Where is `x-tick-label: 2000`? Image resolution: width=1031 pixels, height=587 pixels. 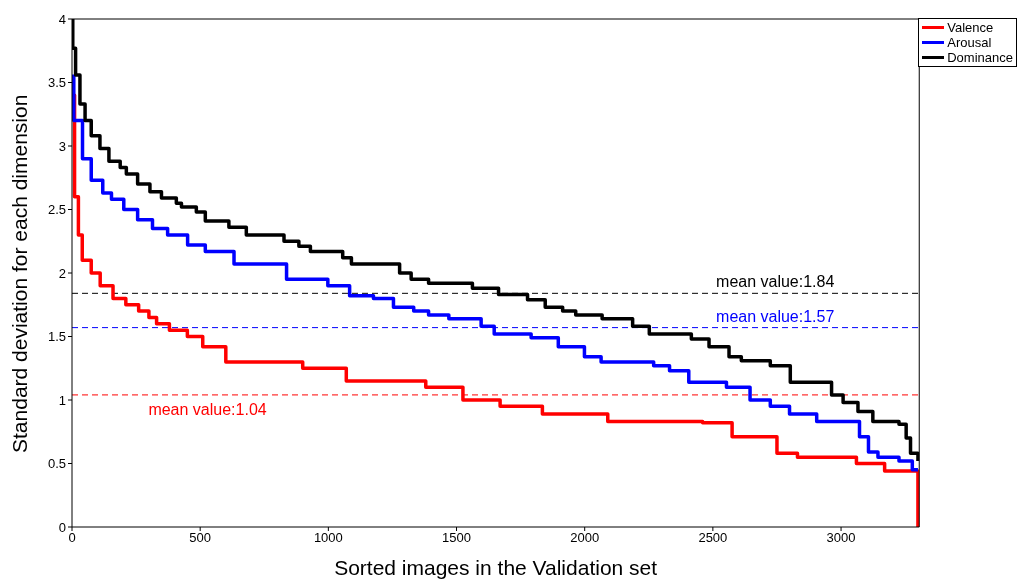 x-tick-label: 2000 is located at coordinates (585, 538).